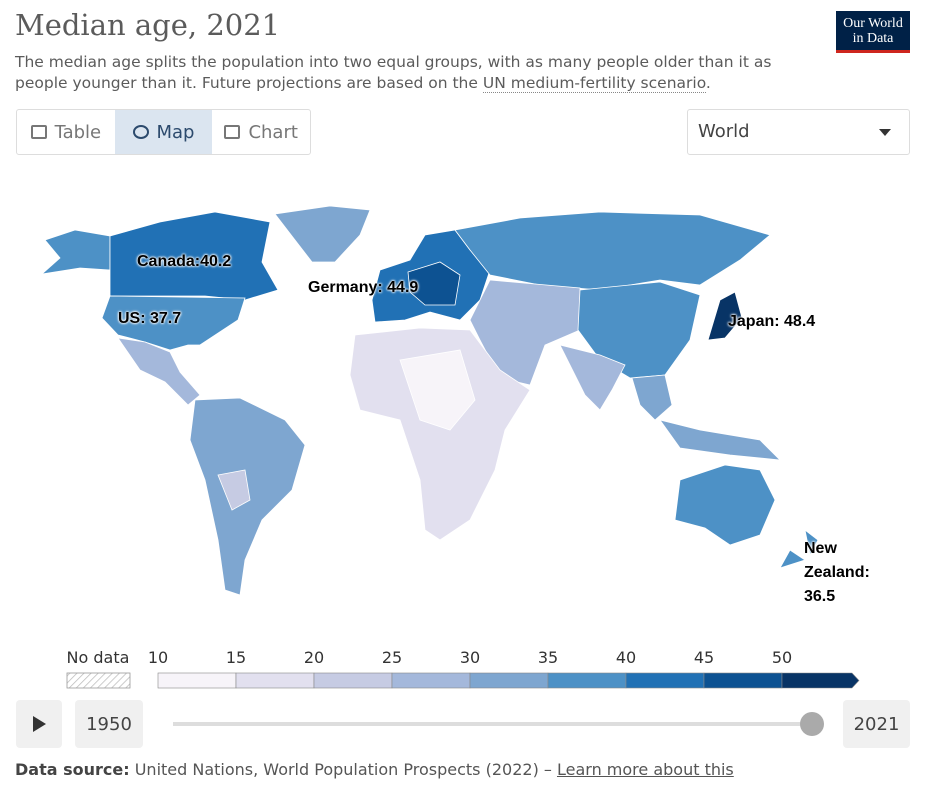 Image resolution: width=938 pixels, height=788 pixels. Describe the element at coordinates (594, 83) in the screenshot. I see `subtitle-link: UN medium-fertility scenario` at that location.